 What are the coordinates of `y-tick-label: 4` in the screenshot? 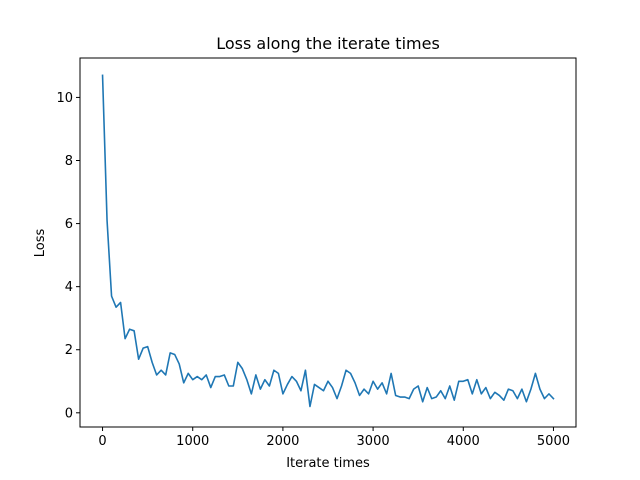 It's located at (69, 287).